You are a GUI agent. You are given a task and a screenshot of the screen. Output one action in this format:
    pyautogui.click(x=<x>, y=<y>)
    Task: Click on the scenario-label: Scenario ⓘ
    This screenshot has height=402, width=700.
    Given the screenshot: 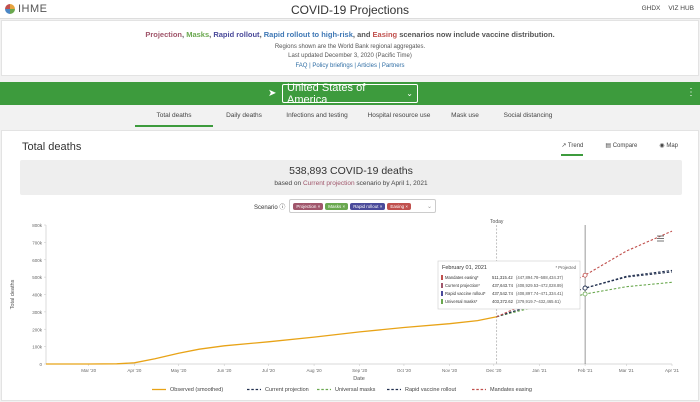 What is the action you would take?
    pyautogui.click(x=269, y=206)
    